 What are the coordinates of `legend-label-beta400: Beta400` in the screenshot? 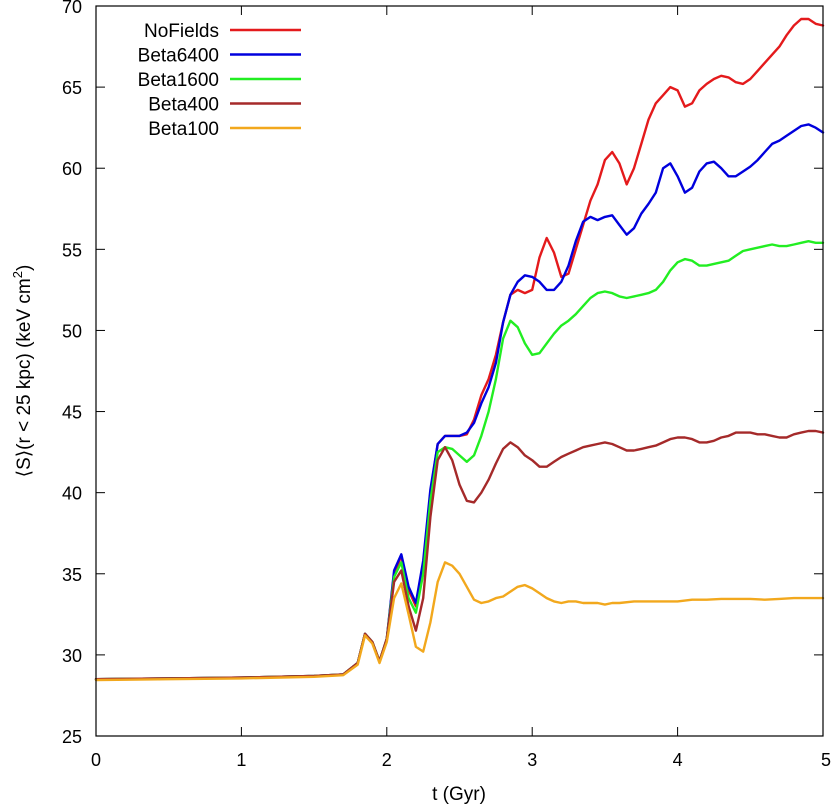 It's located at (183, 105).